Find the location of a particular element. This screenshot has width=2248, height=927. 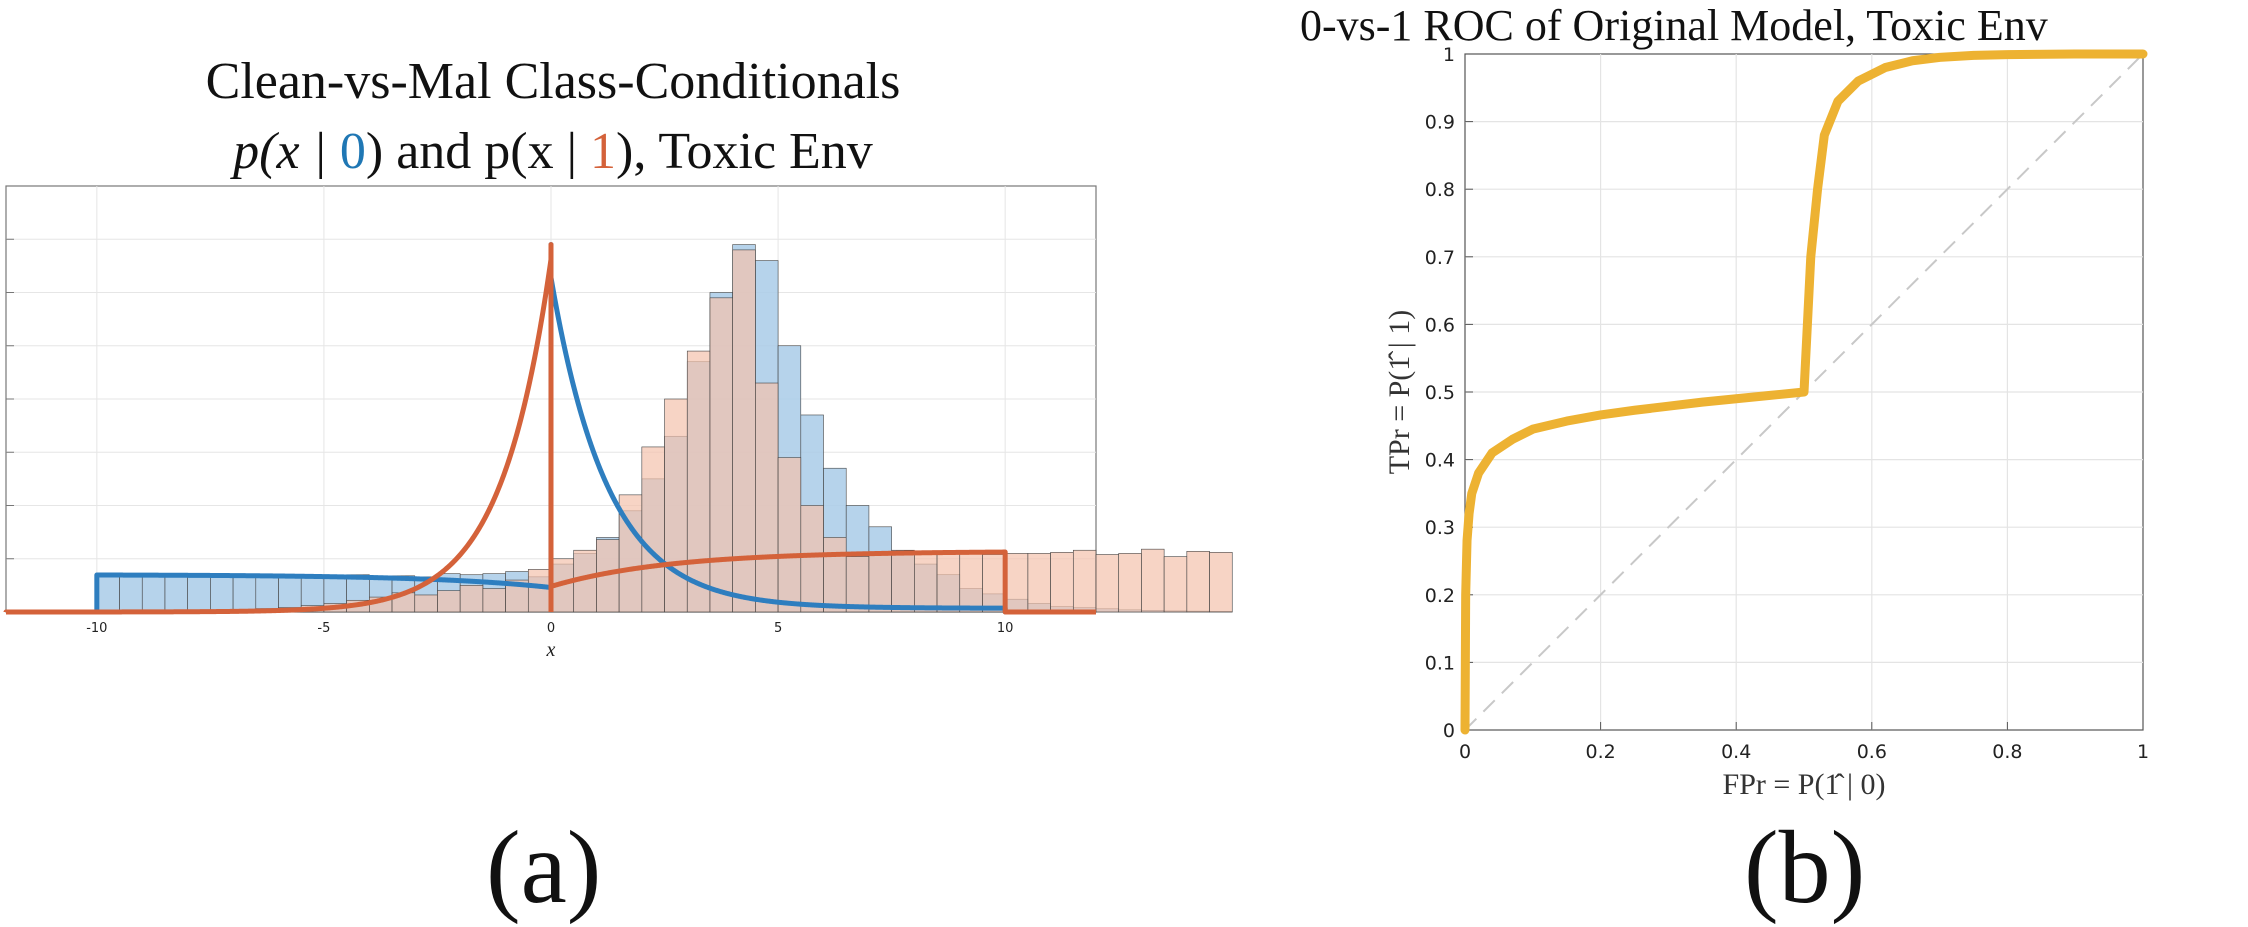

y-tick-label: 0.2 is located at coordinates (1440, 596).